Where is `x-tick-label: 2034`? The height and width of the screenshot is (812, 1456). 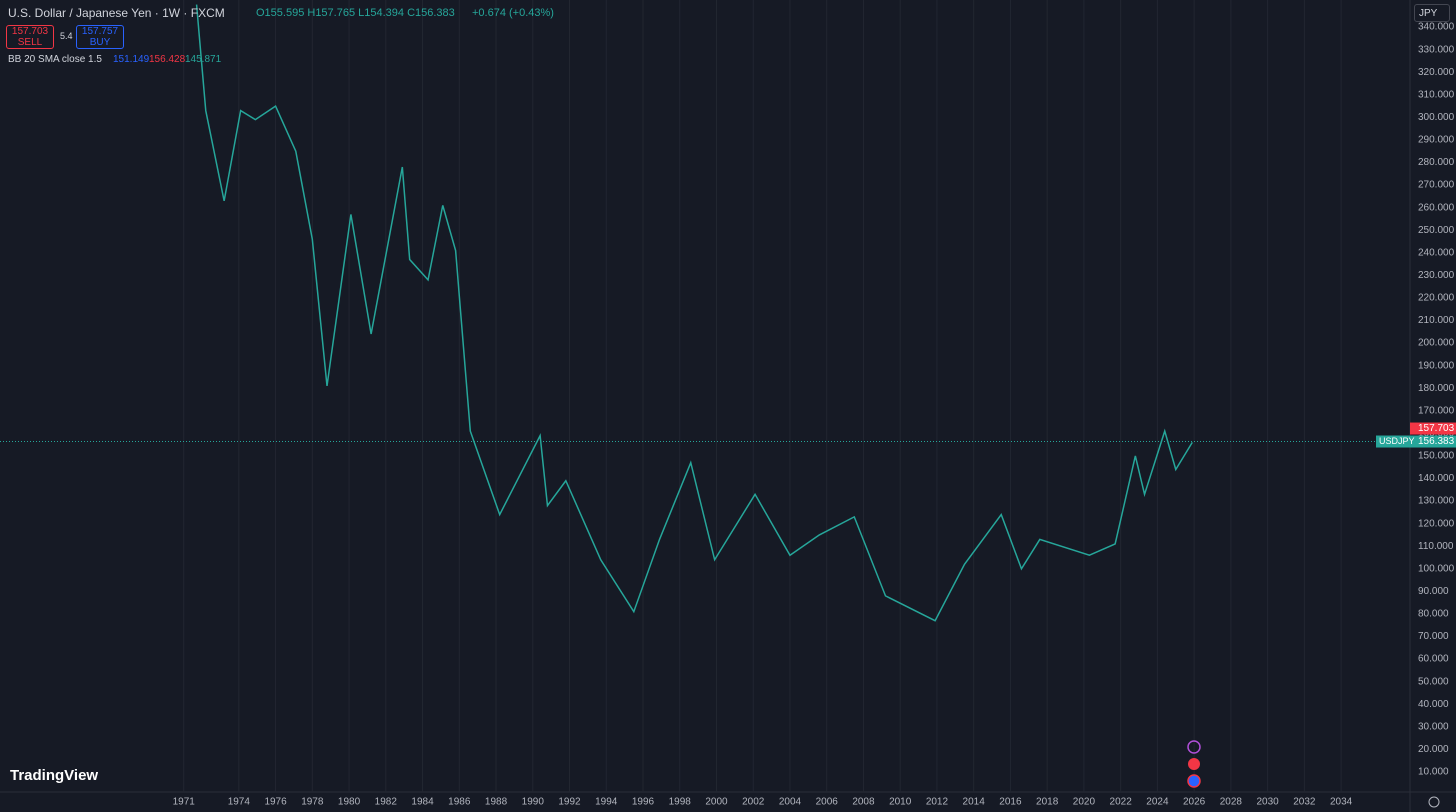 x-tick-label: 2034 is located at coordinates (1341, 802).